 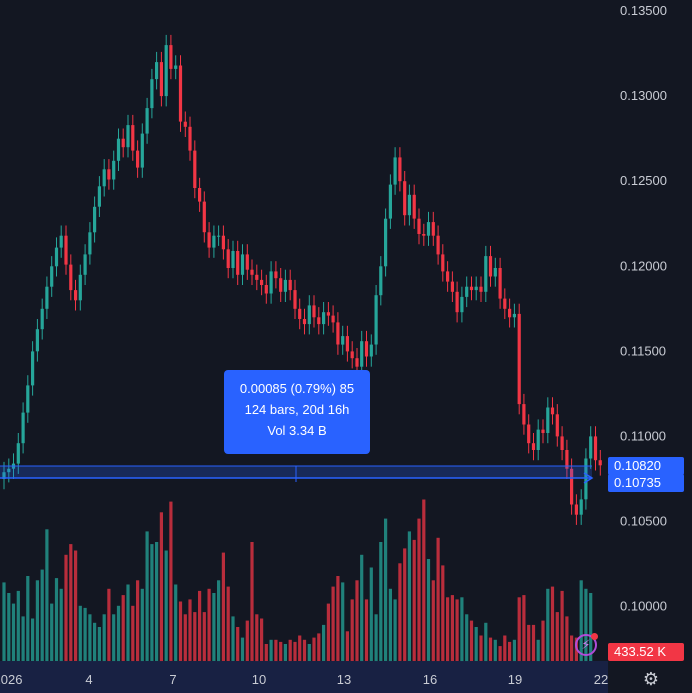 I want to click on price-label-upper: 0.10820, so click(x=646, y=466).